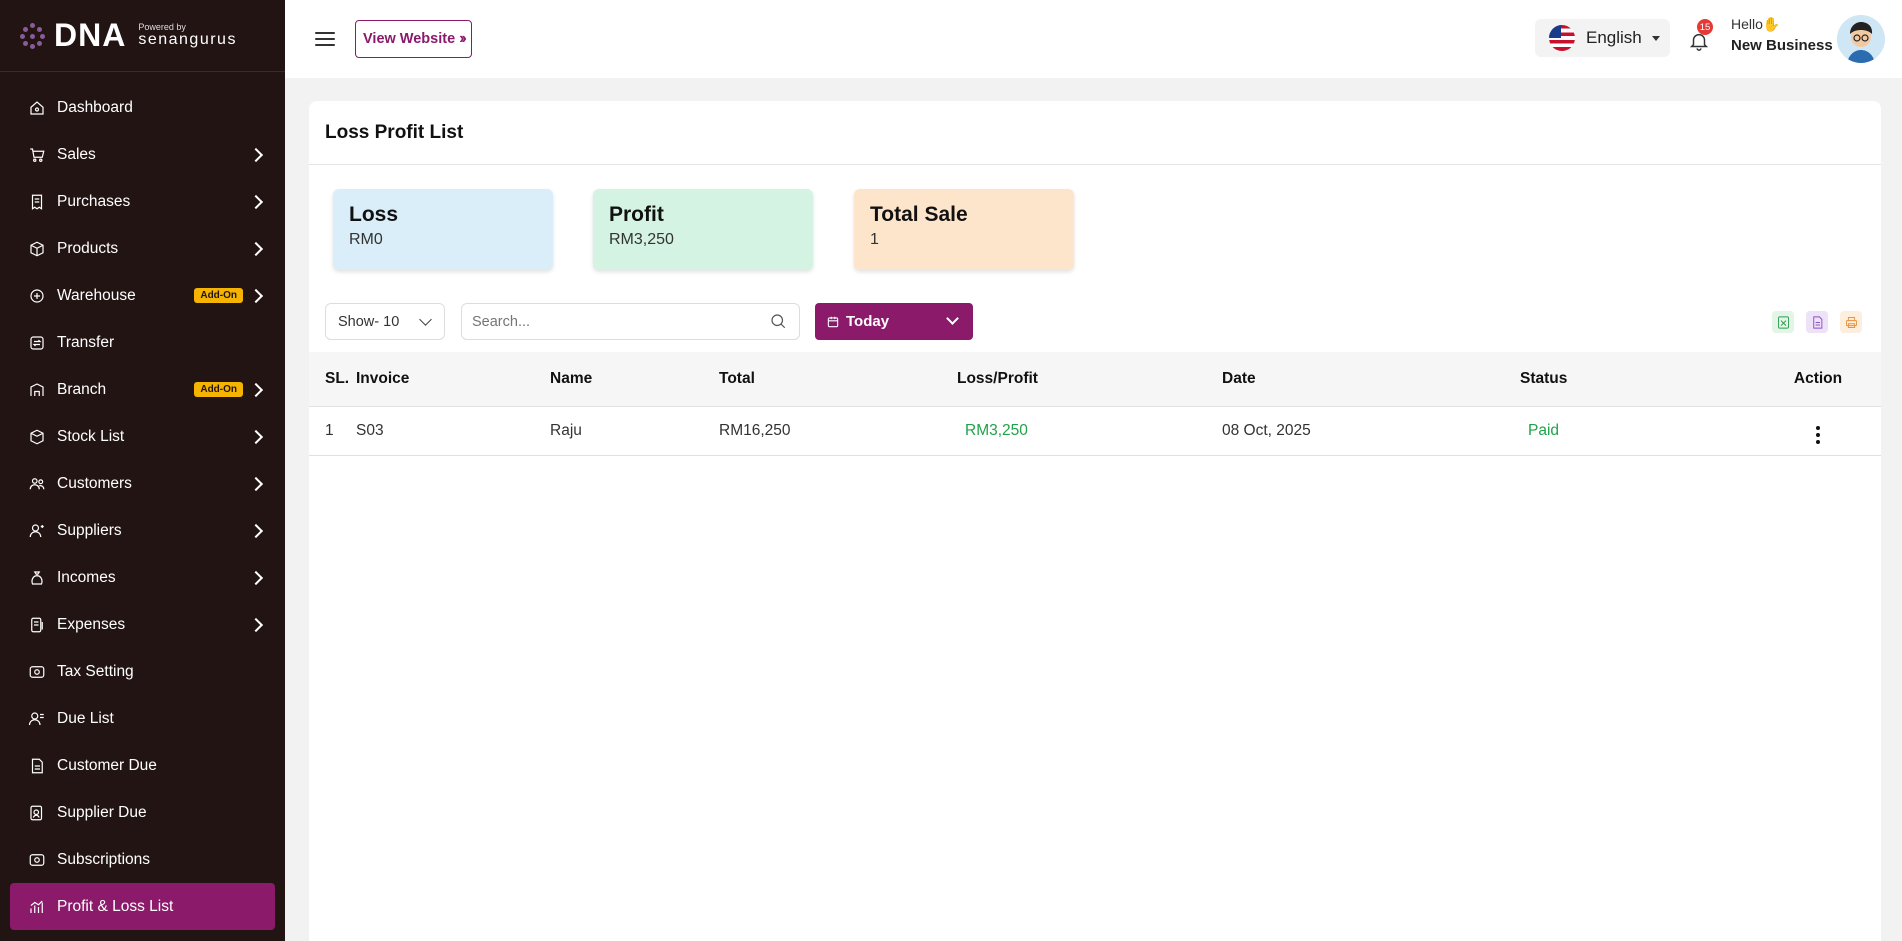  Describe the element at coordinates (443, 229) in the screenshot. I see `loss-stat-card: Loss RM0` at that location.